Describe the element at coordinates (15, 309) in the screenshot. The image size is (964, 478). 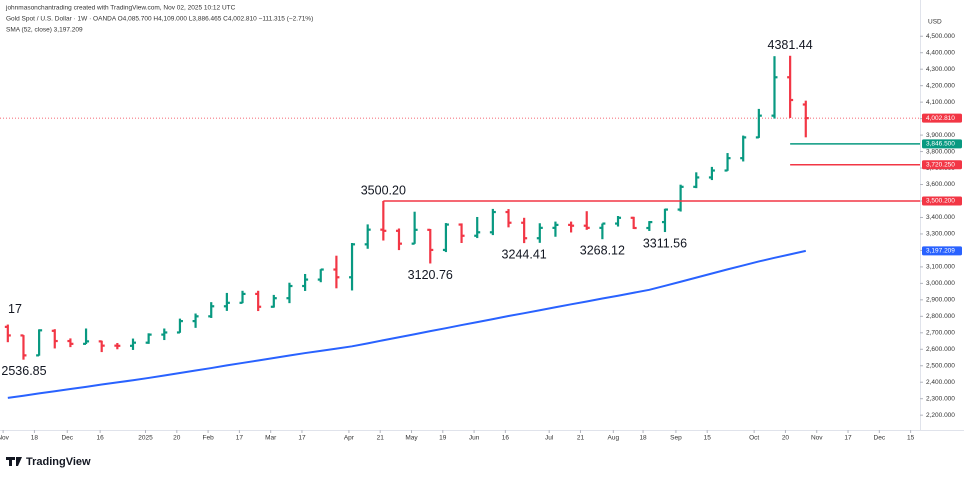
I see `edge-annotation: 17` at that location.